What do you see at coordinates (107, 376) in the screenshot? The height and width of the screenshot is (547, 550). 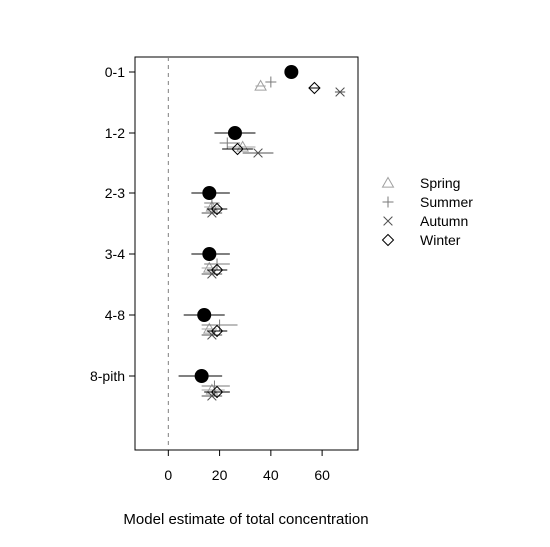 I see `y-tick-label: 8-pith` at bounding box center [107, 376].